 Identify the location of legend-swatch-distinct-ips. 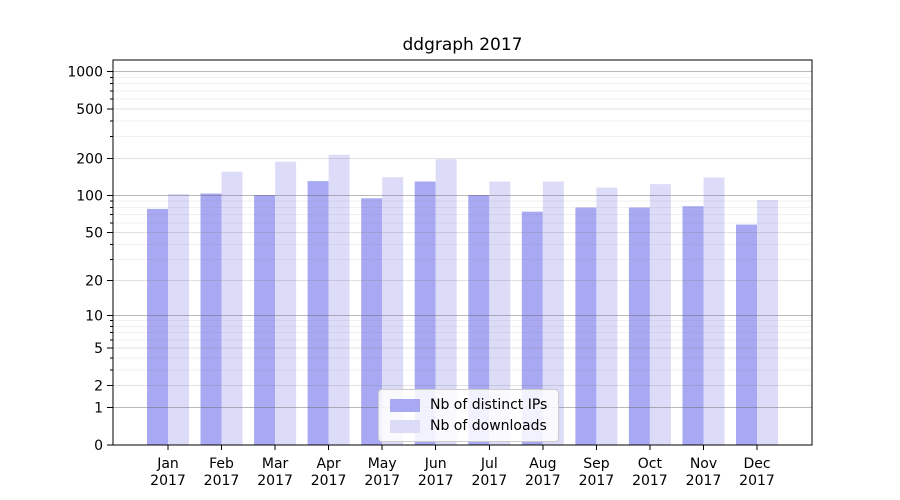
(405, 405).